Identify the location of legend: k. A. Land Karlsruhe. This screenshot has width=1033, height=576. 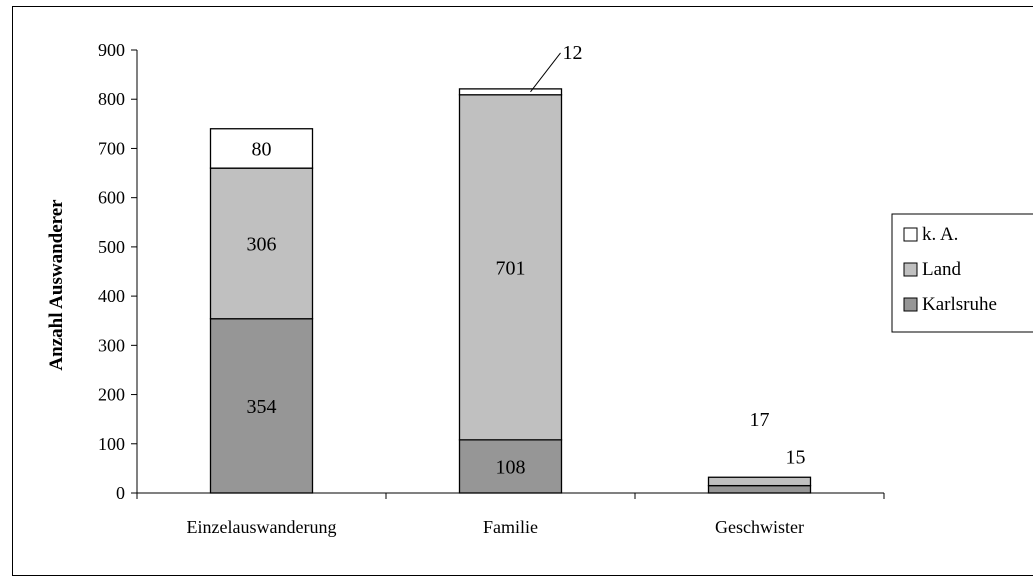
(962, 273).